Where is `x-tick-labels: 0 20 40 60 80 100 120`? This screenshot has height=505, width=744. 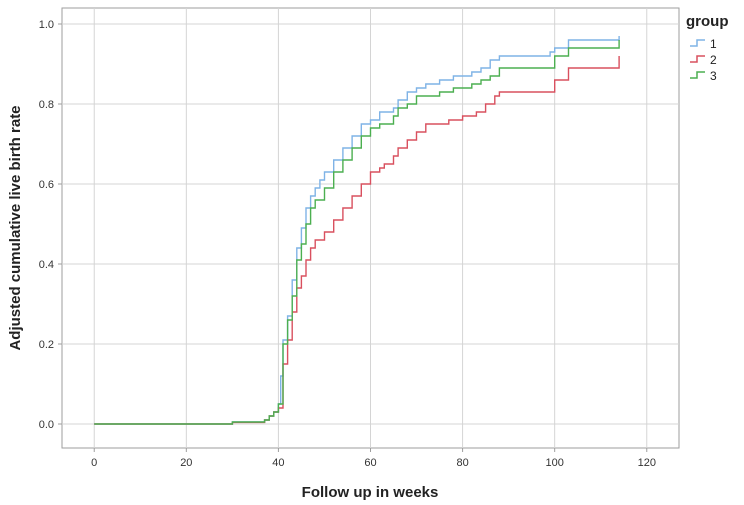
x-tick-labels: 0 20 40 60 80 100 120 is located at coordinates (373, 463).